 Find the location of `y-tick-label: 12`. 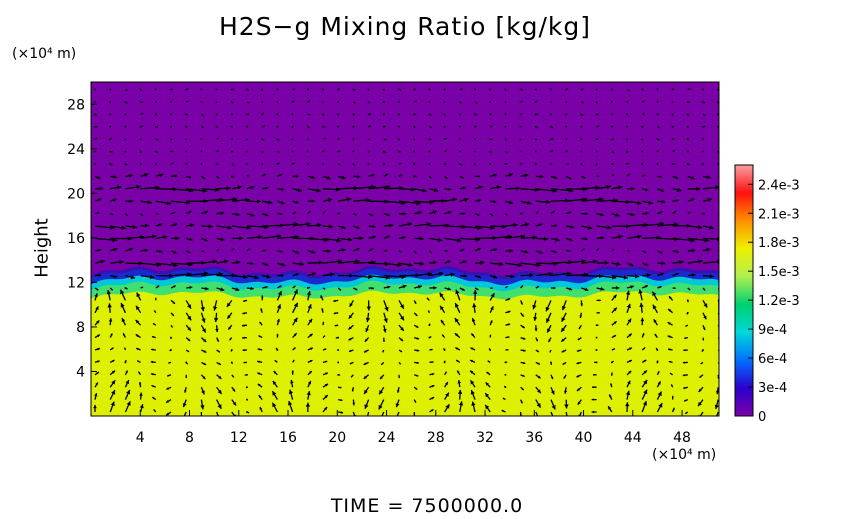

y-tick-label: 12 is located at coordinates (76, 283).